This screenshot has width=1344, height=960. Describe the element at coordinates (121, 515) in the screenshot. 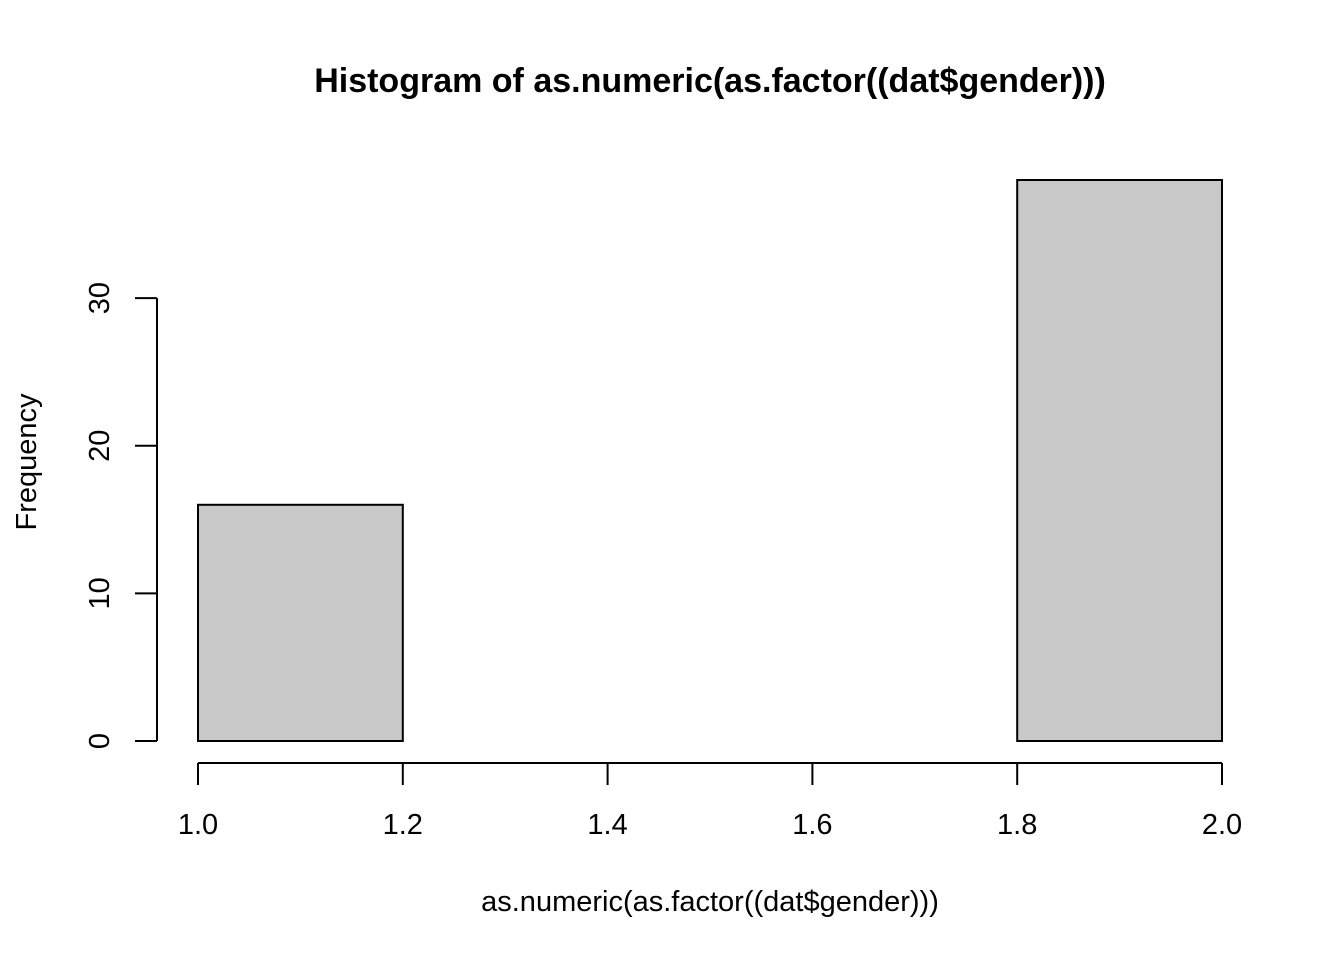

I see `y-axis: 0 10 20 30` at that location.